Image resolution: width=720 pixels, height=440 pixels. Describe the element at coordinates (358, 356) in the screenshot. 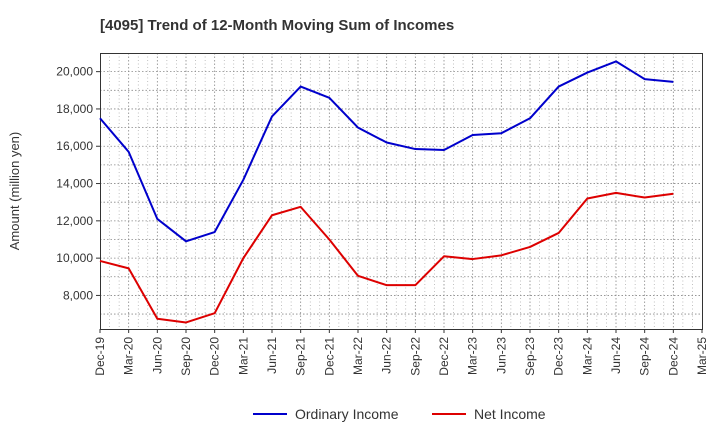

I see `x-tick-label: Mar-22` at that location.